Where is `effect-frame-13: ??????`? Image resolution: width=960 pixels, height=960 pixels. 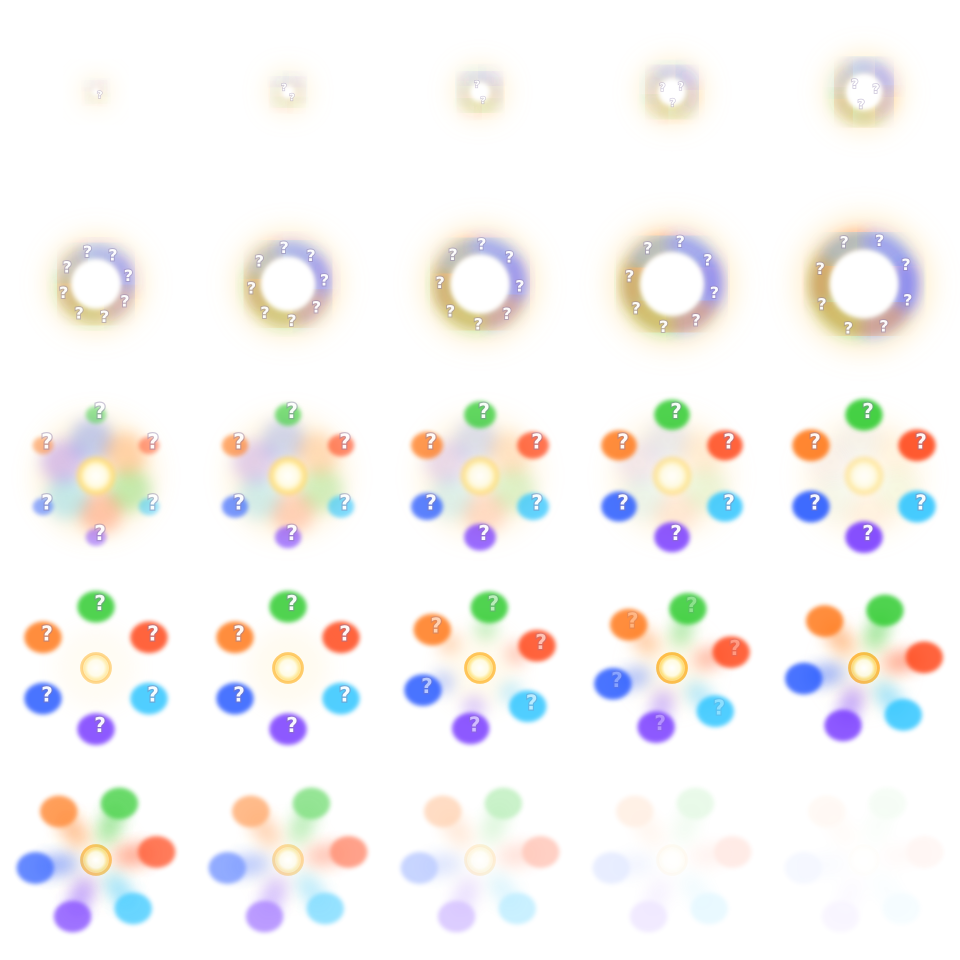 effect-frame-13: ?????? is located at coordinates (480, 474).